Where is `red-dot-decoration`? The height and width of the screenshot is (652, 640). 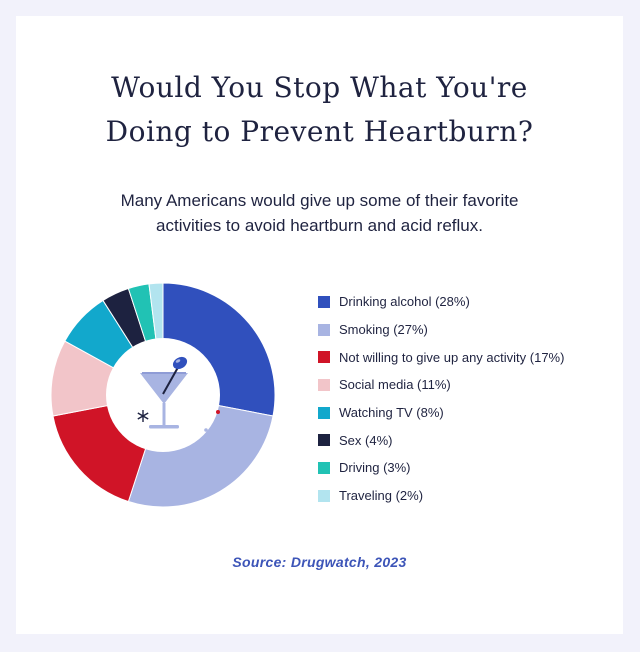 red-dot-decoration is located at coordinates (218, 412).